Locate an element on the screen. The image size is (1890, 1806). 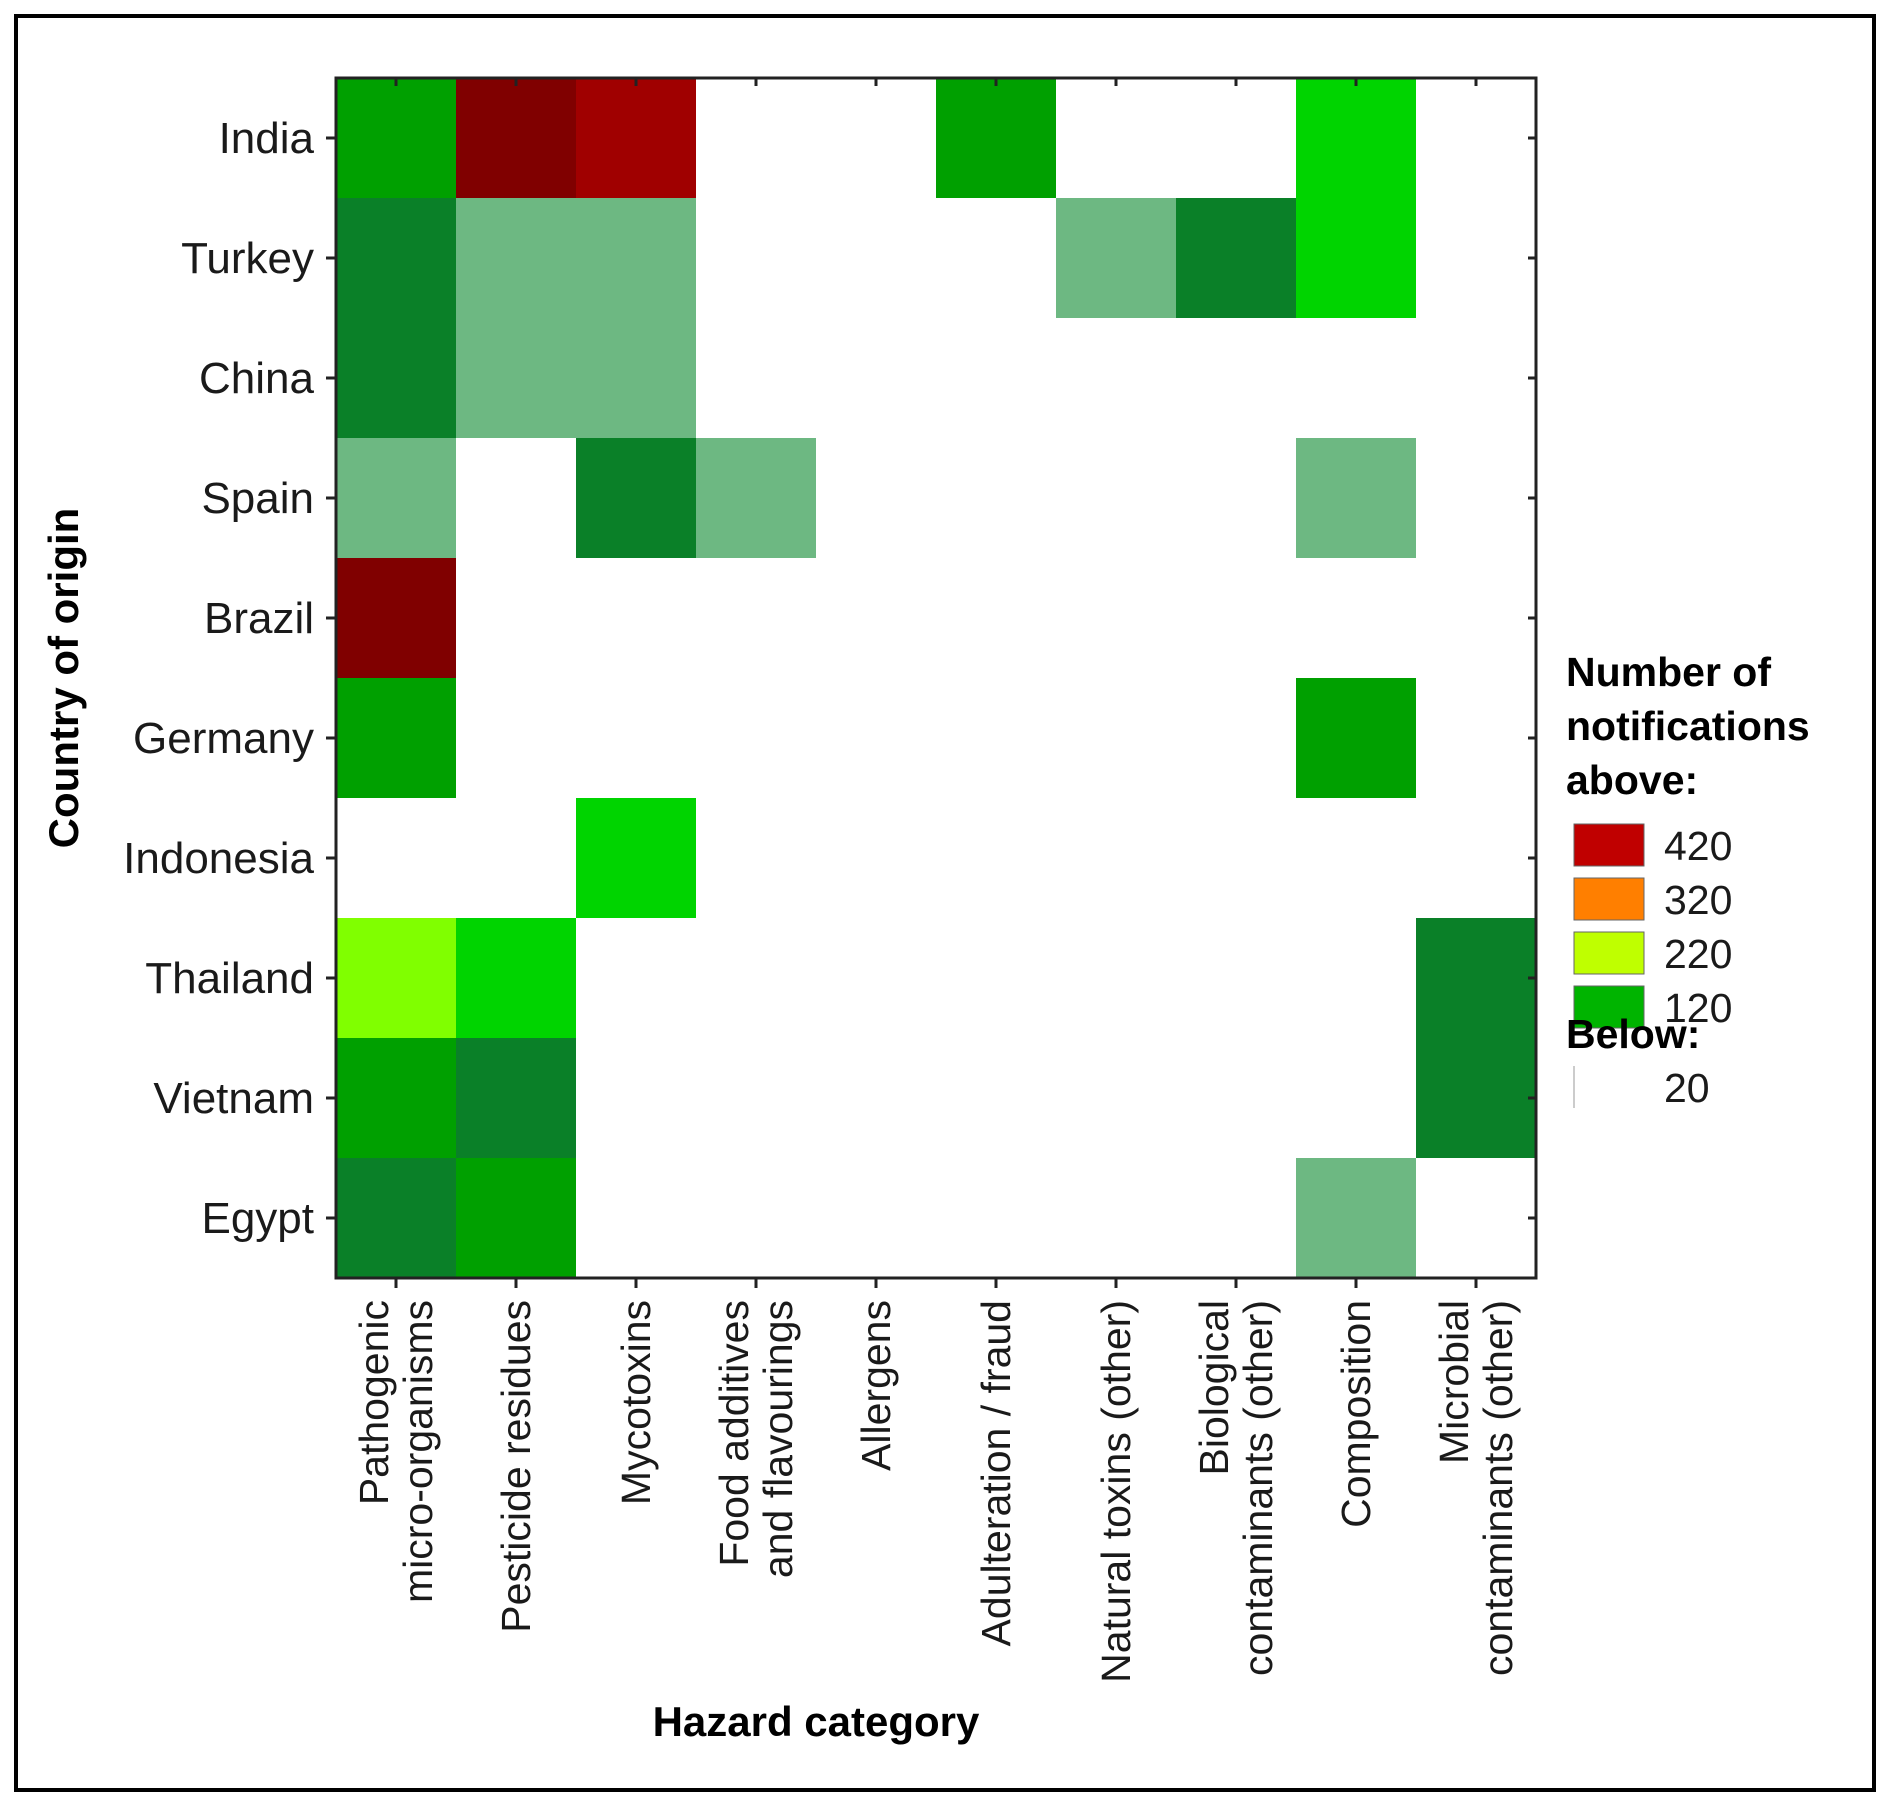
legend-swatch-below is located at coordinates (1609, 1087).